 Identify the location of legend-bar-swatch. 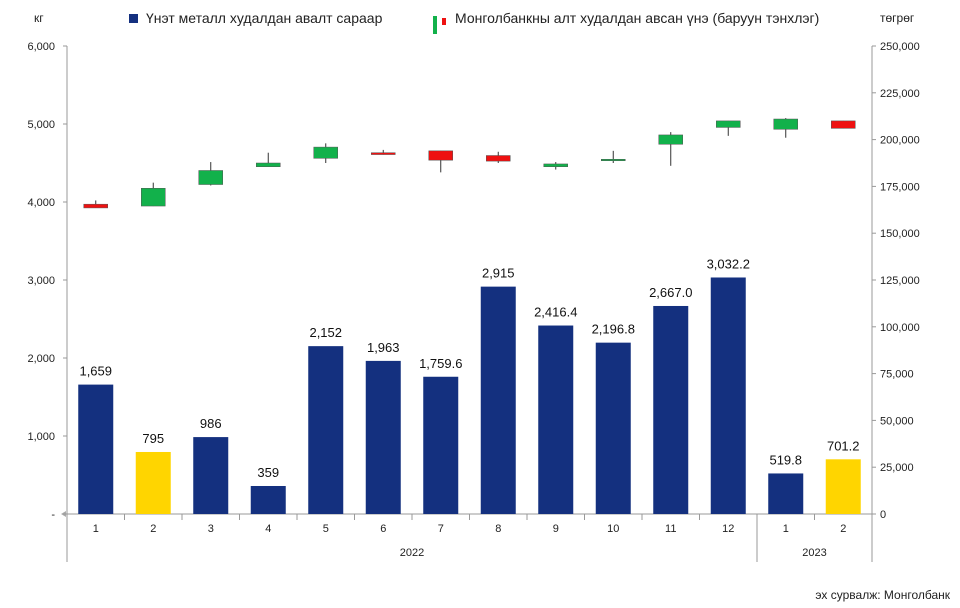
(133, 18).